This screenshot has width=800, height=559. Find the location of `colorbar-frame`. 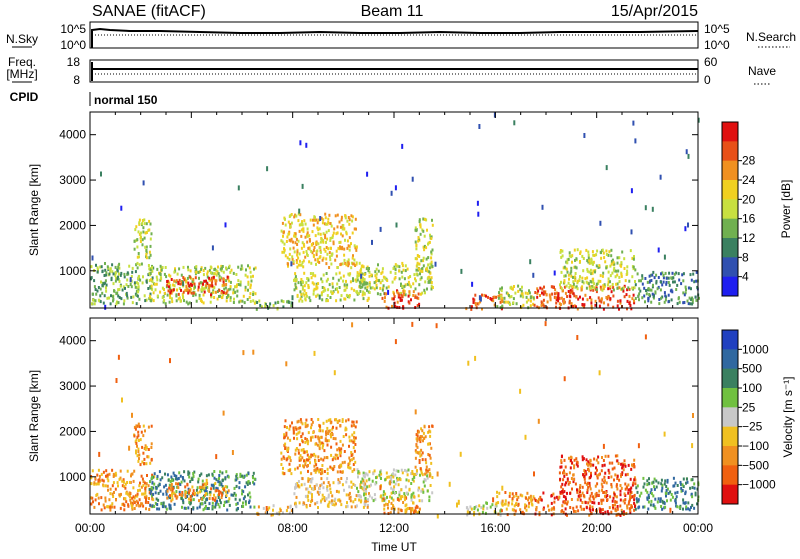

colorbar-frame is located at coordinates (730, 417).